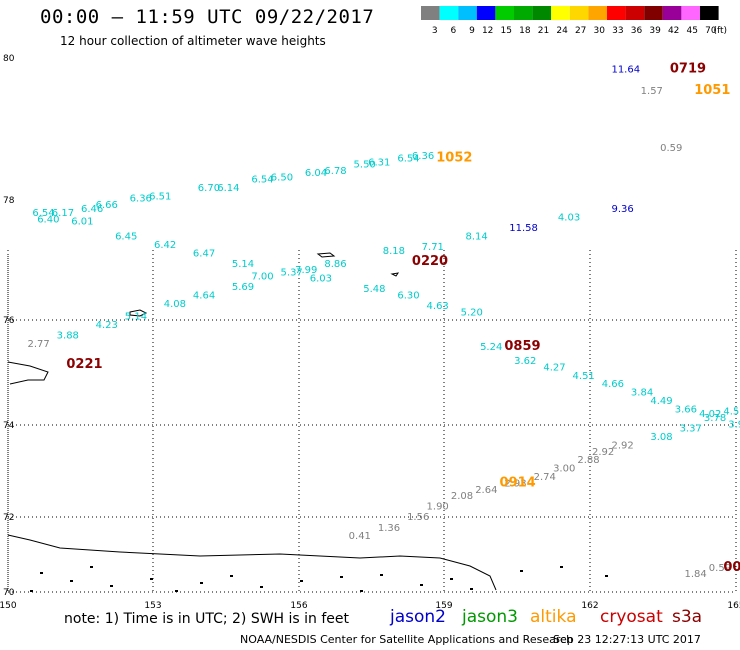 The width and height of the screenshot is (740, 650). I want to click on pass-time: 1051, so click(712, 90).